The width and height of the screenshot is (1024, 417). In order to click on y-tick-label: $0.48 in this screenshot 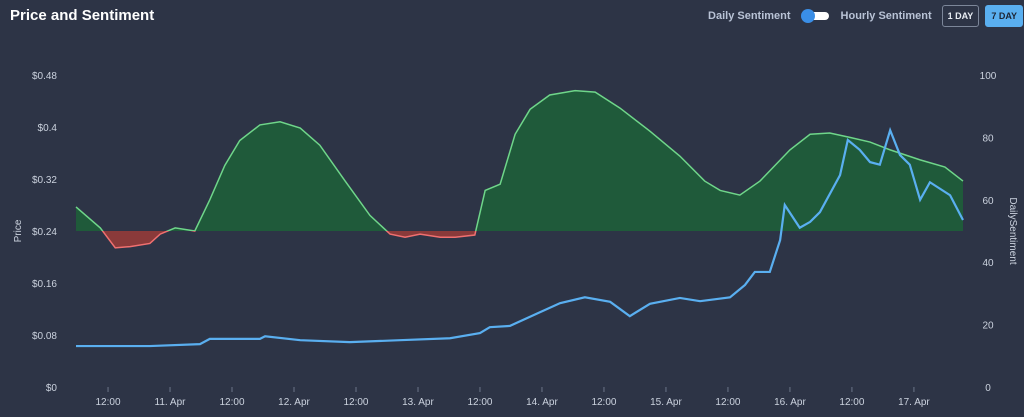, I will do `click(44, 76)`.